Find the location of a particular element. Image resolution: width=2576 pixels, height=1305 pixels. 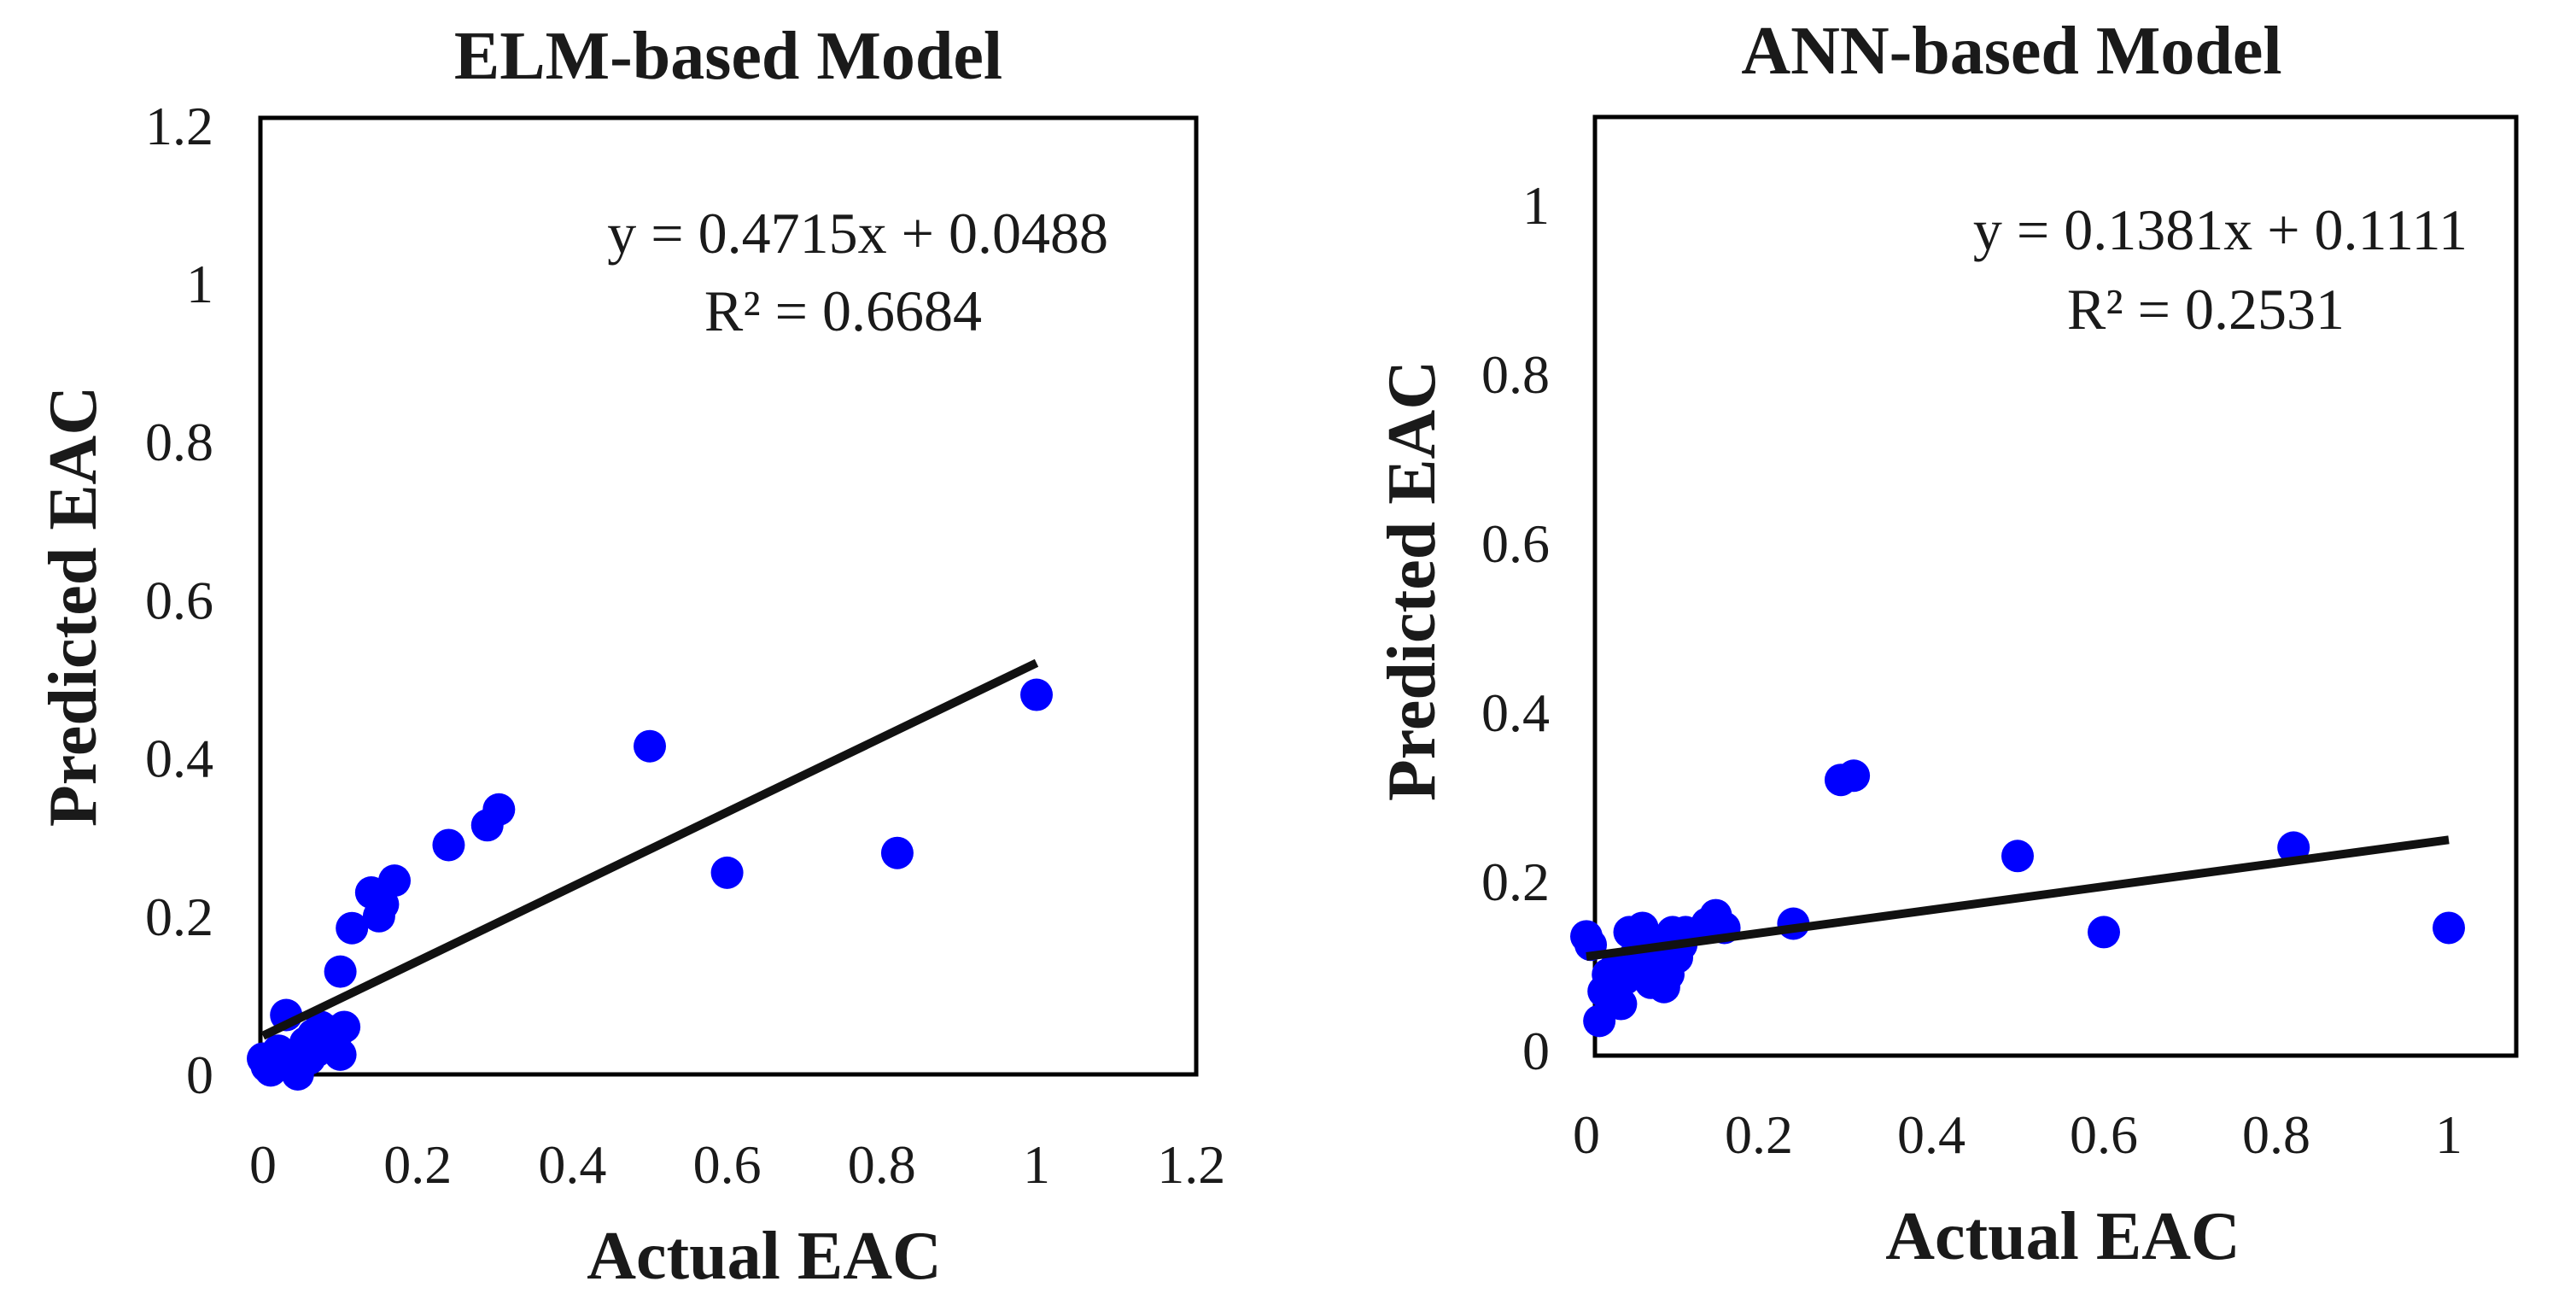

elm-y-tick-labels: 0 0.2 0.4 0.6 0.8 1 1.2 is located at coordinates (179, 600).